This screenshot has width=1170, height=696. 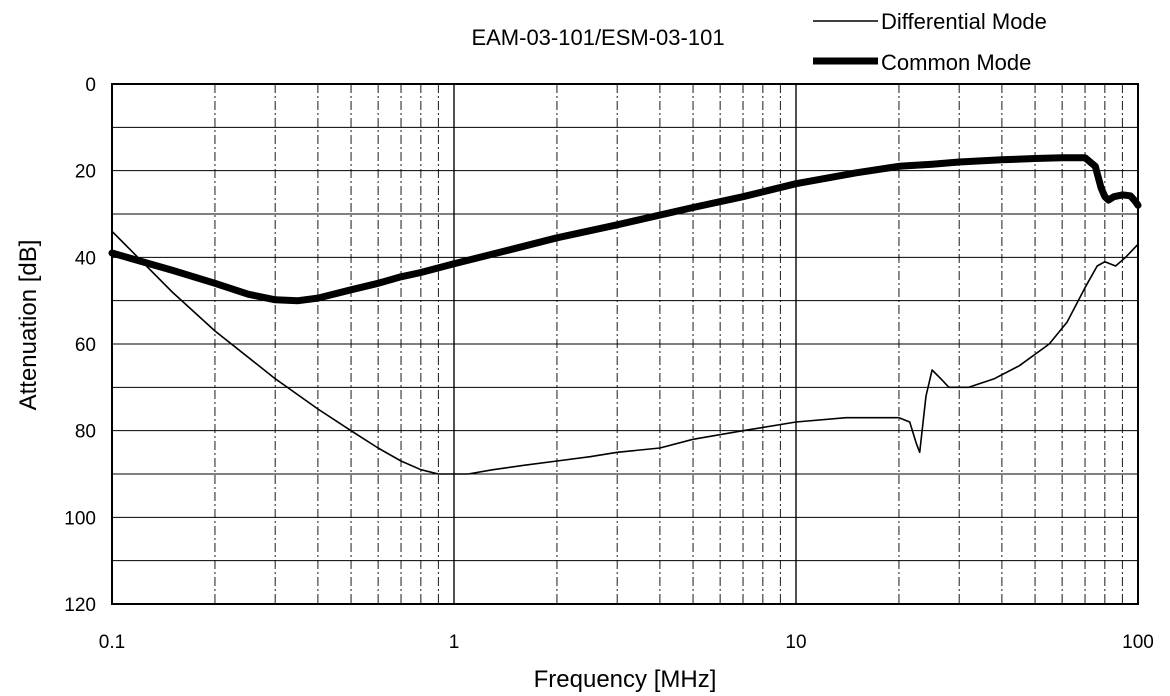 What do you see at coordinates (1138, 642) in the screenshot?
I see `x-tick-label: 100` at bounding box center [1138, 642].